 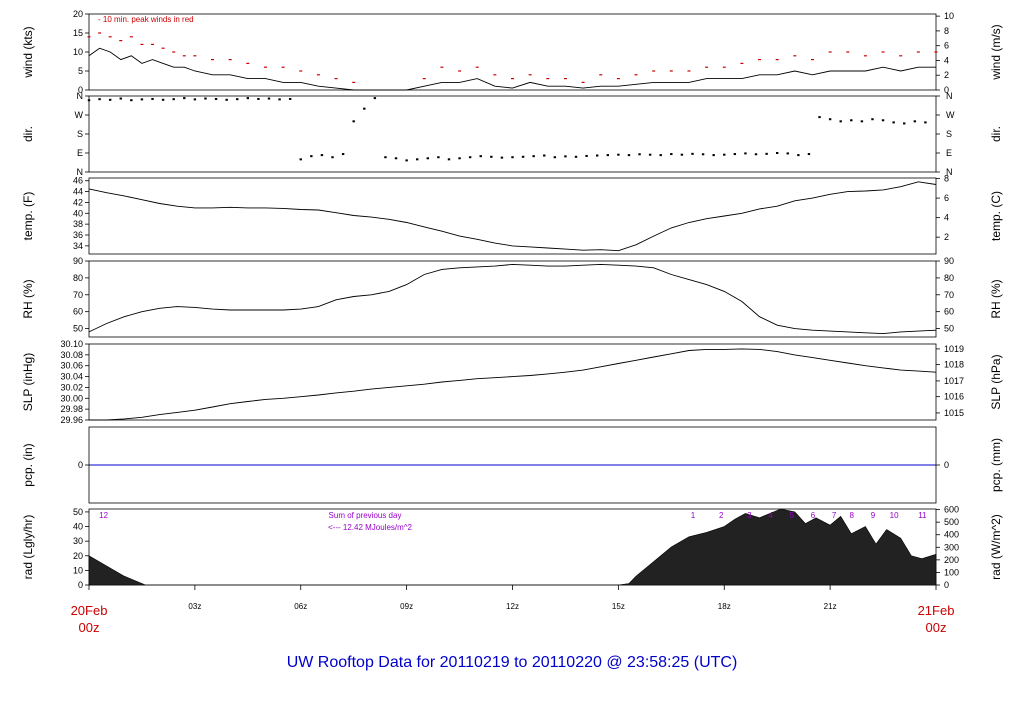 I want to click on pcp-ytick-label-right: 0, so click(x=946, y=465).